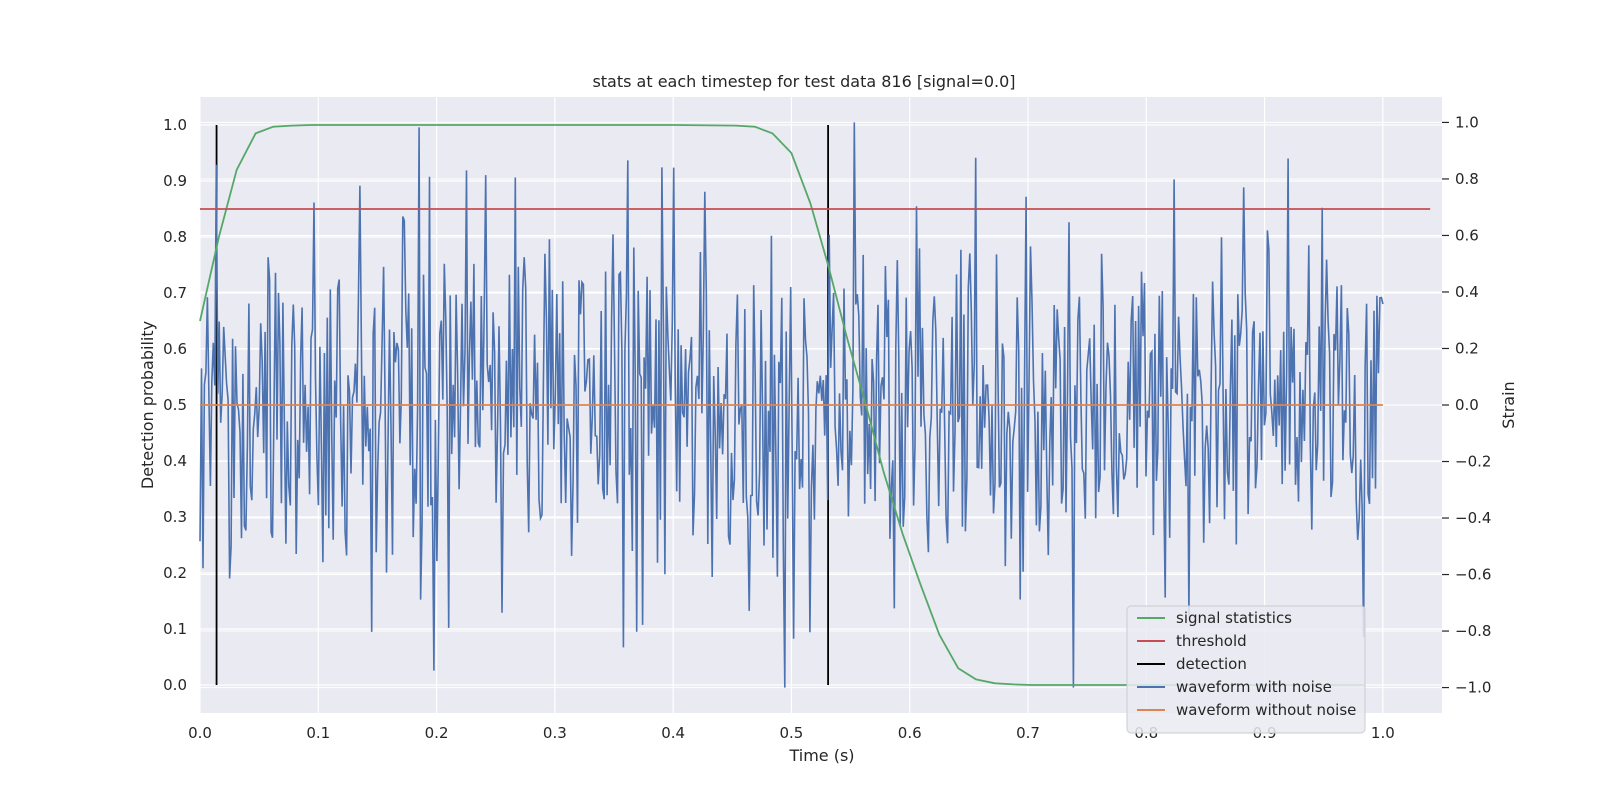 The width and height of the screenshot is (1600, 800). I want to click on x-tick-label: 0.1, so click(318, 733).